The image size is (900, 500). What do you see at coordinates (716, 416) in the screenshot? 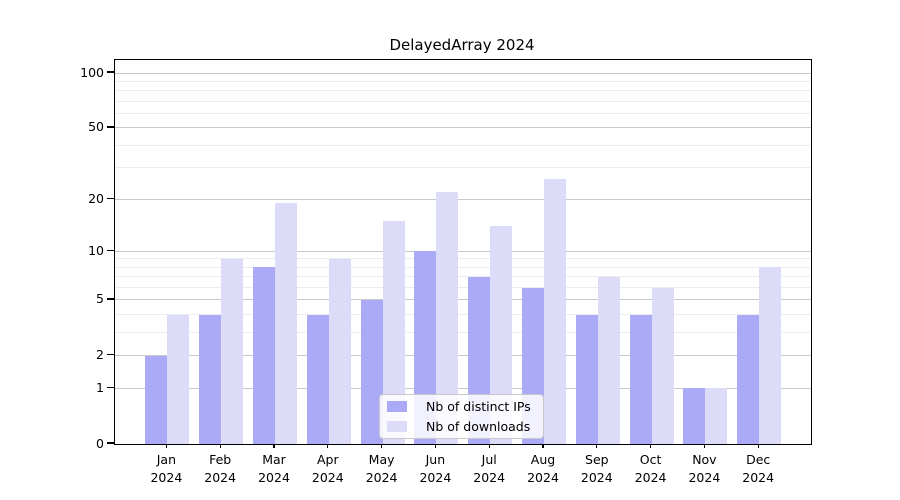
I see `bar-nov-downloads` at bounding box center [716, 416].